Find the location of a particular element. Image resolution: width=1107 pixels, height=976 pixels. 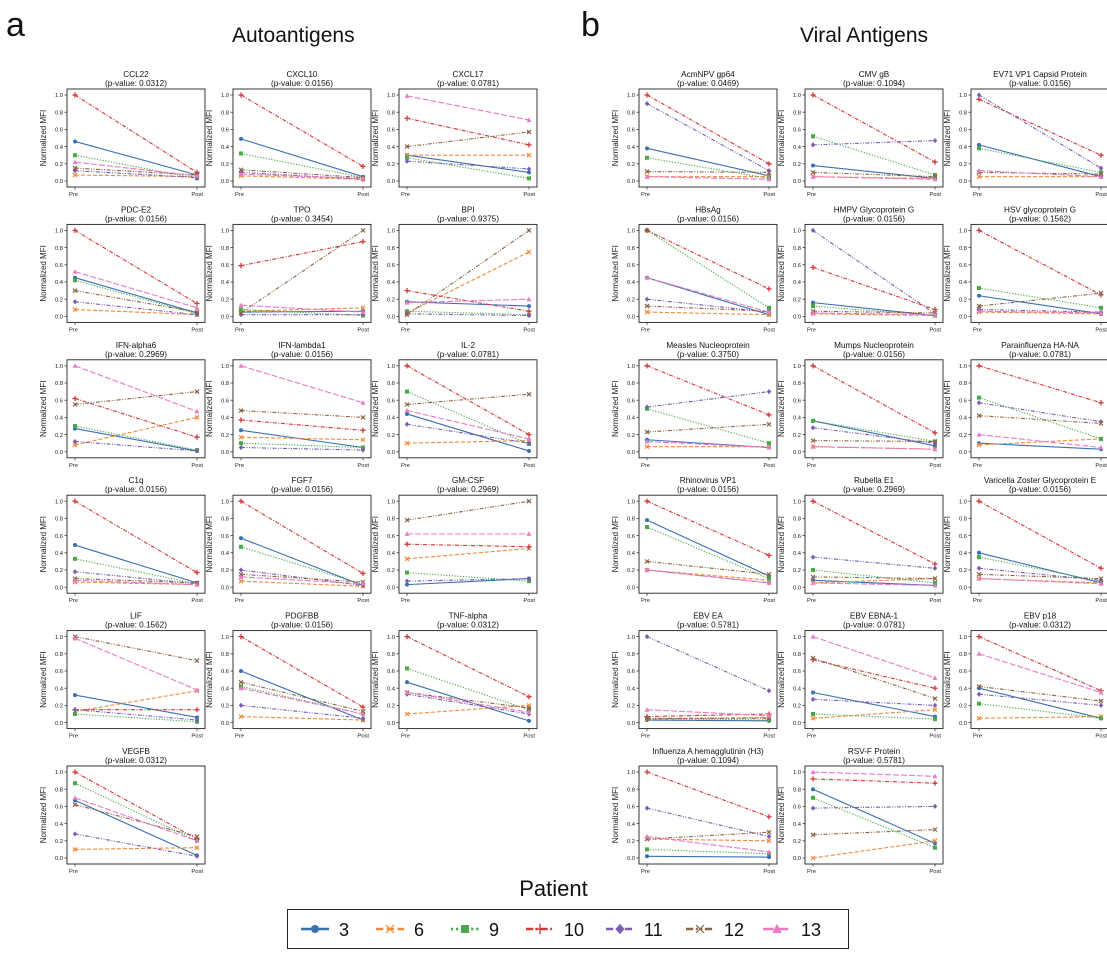

subplot-pvalue: (p-value: 0.1562) is located at coordinates (136, 625).